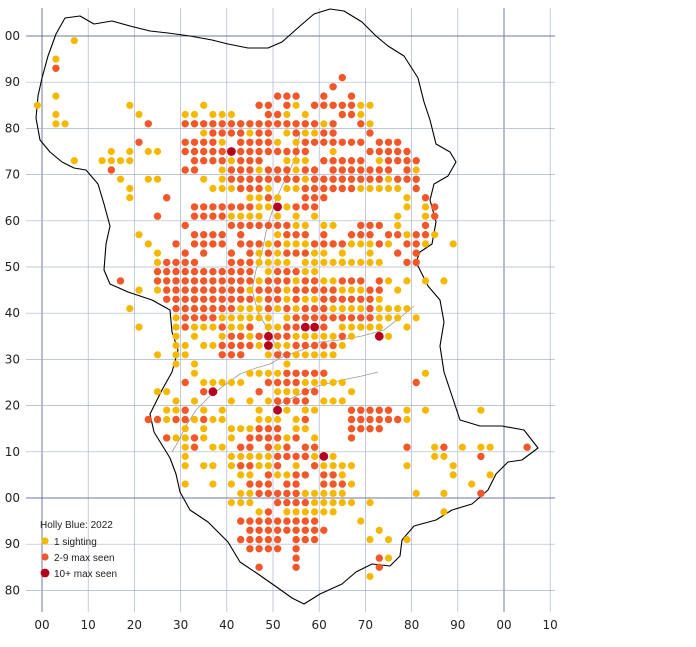 The width and height of the screenshot is (696, 647). What do you see at coordinates (12, 221) in the screenshot?
I see `y-tick-label: 60` at bounding box center [12, 221].